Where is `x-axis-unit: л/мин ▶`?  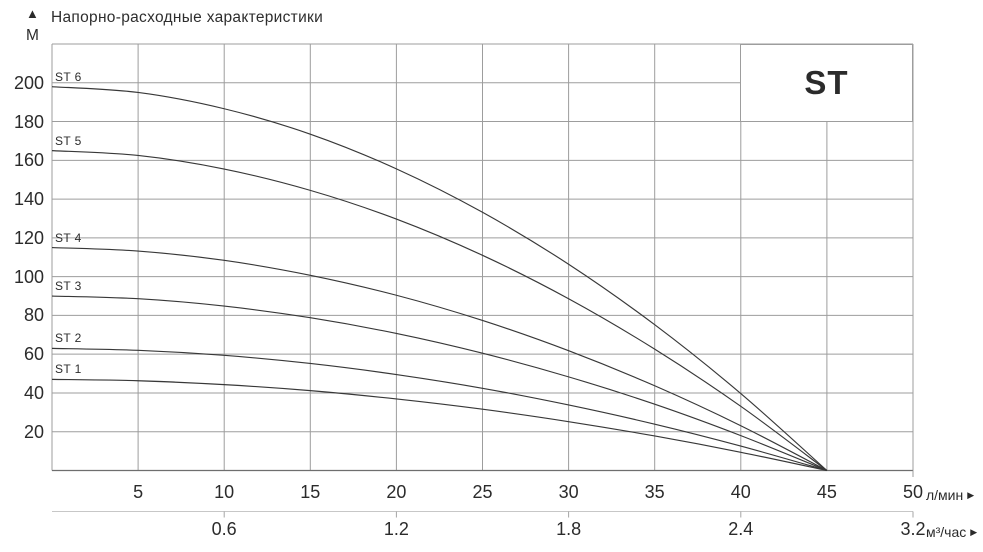
x-axis-unit: л/мин ▶ is located at coordinates (950, 495).